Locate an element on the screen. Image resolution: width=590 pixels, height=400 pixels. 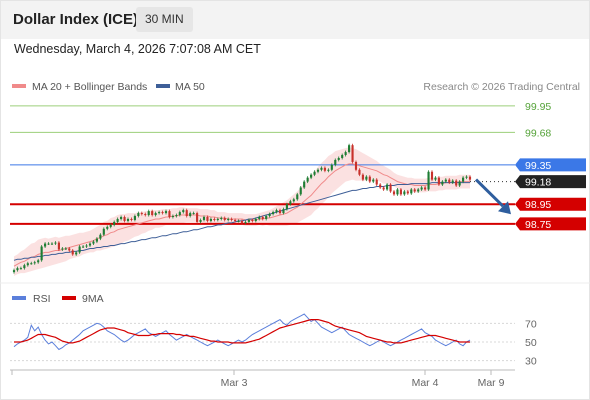
rsi-tick-label: 70 is located at coordinates (531, 324).